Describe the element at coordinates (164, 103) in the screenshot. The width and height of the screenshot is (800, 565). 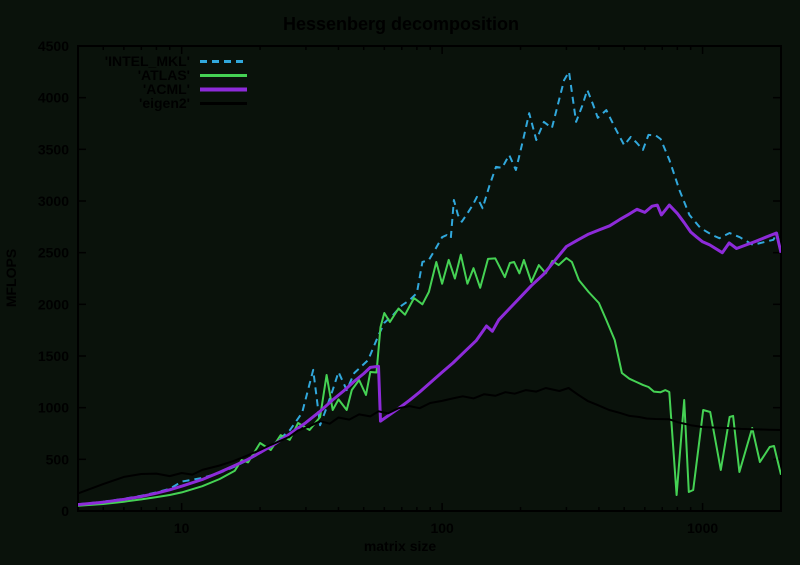
I see `legend-label-eigen2: 'eigen2'` at that location.